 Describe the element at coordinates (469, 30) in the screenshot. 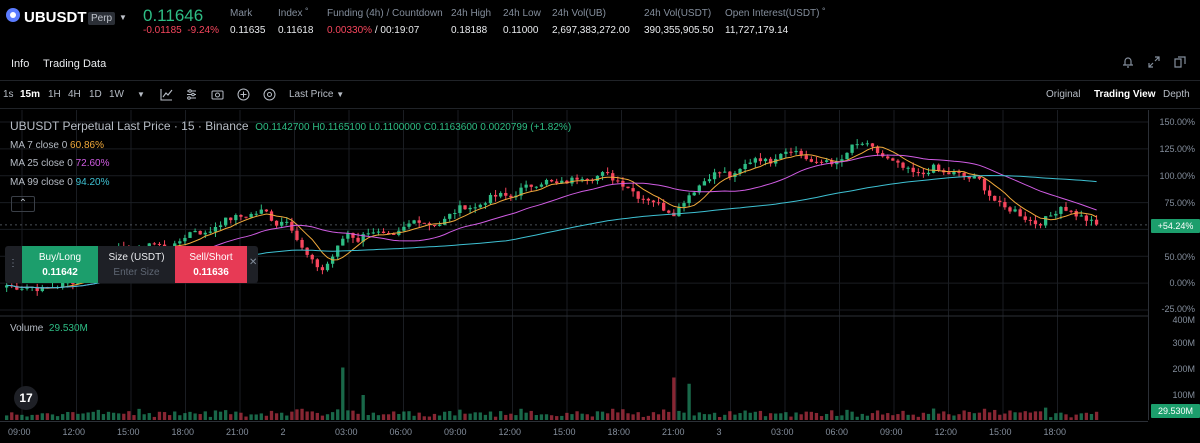

I see `stat-value-high: 0.18188` at that location.